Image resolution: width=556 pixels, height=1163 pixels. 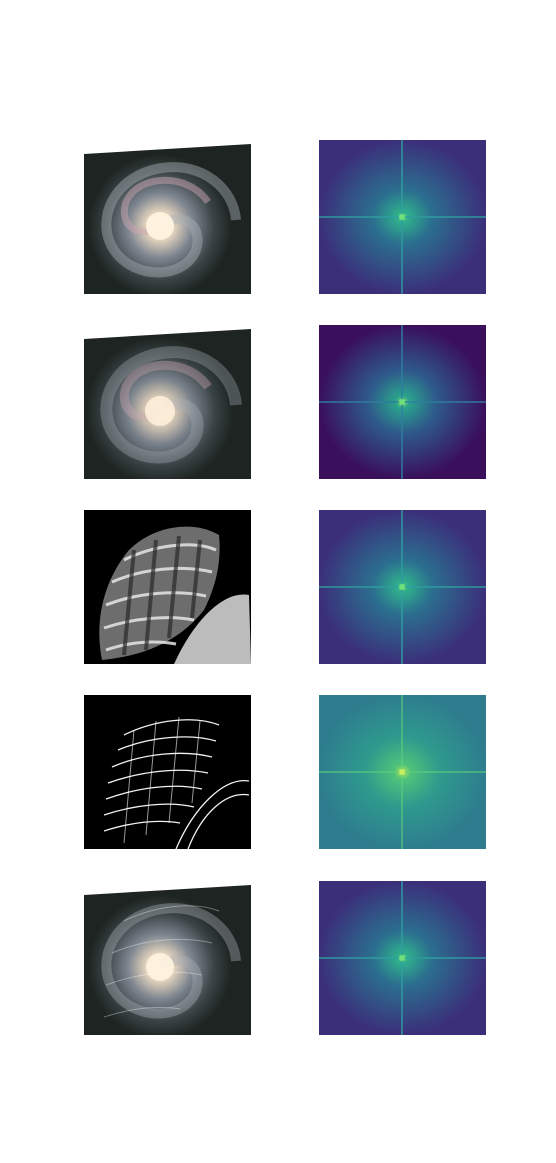 What do you see at coordinates (167, 958) in the screenshot?
I see `hybrid-image` at bounding box center [167, 958].